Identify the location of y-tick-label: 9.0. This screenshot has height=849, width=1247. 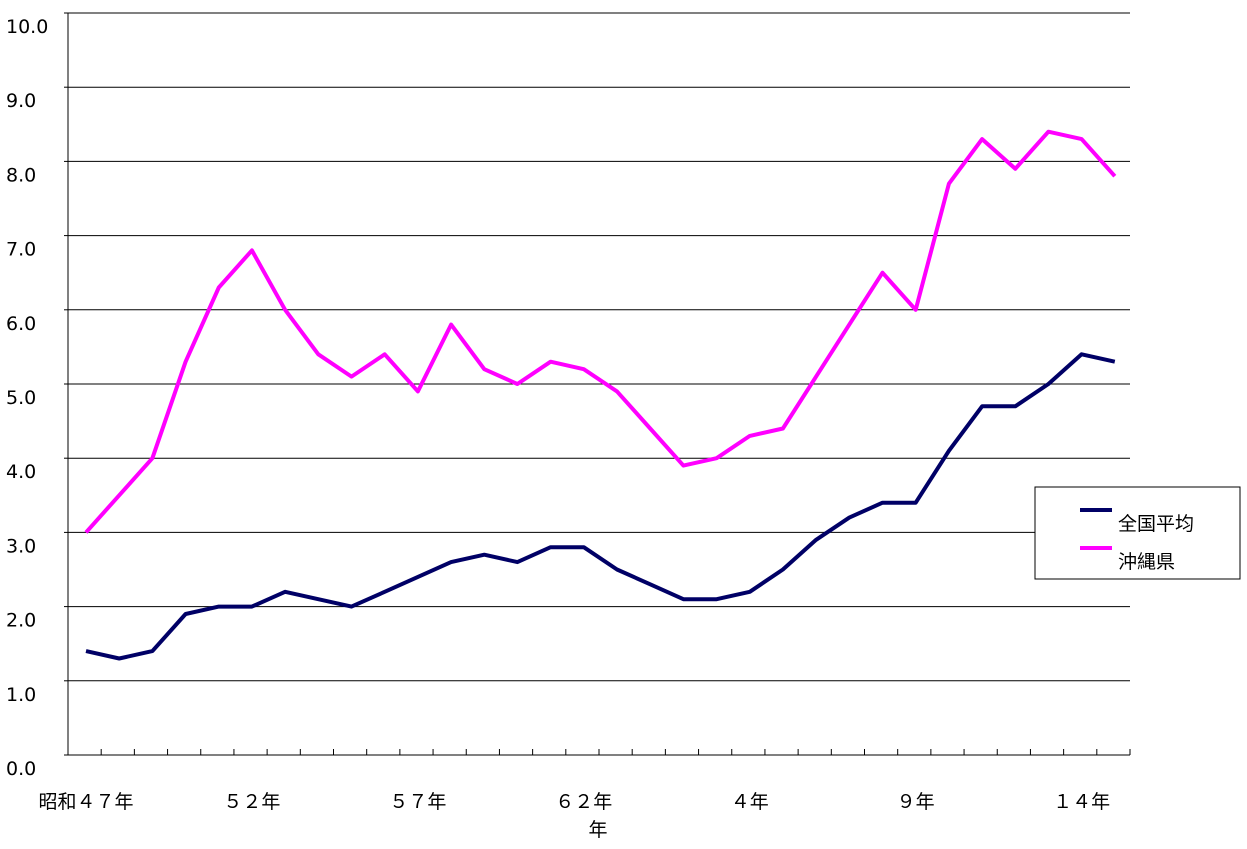
(21, 101).